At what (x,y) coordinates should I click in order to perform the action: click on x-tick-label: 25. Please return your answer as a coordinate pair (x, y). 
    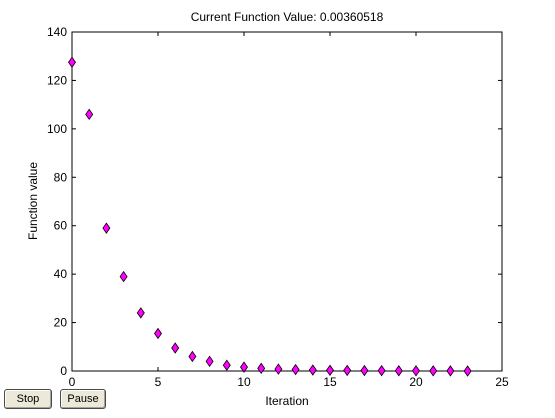
    Looking at the image, I should click on (502, 382).